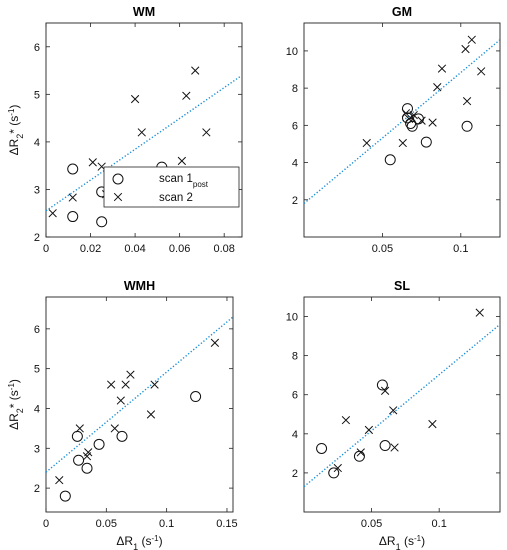 The height and width of the screenshot is (550, 507). What do you see at coordinates (226, 524) in the screenshot?
I see `x-tick-label: 0.15` at bounding box center [226, 524].